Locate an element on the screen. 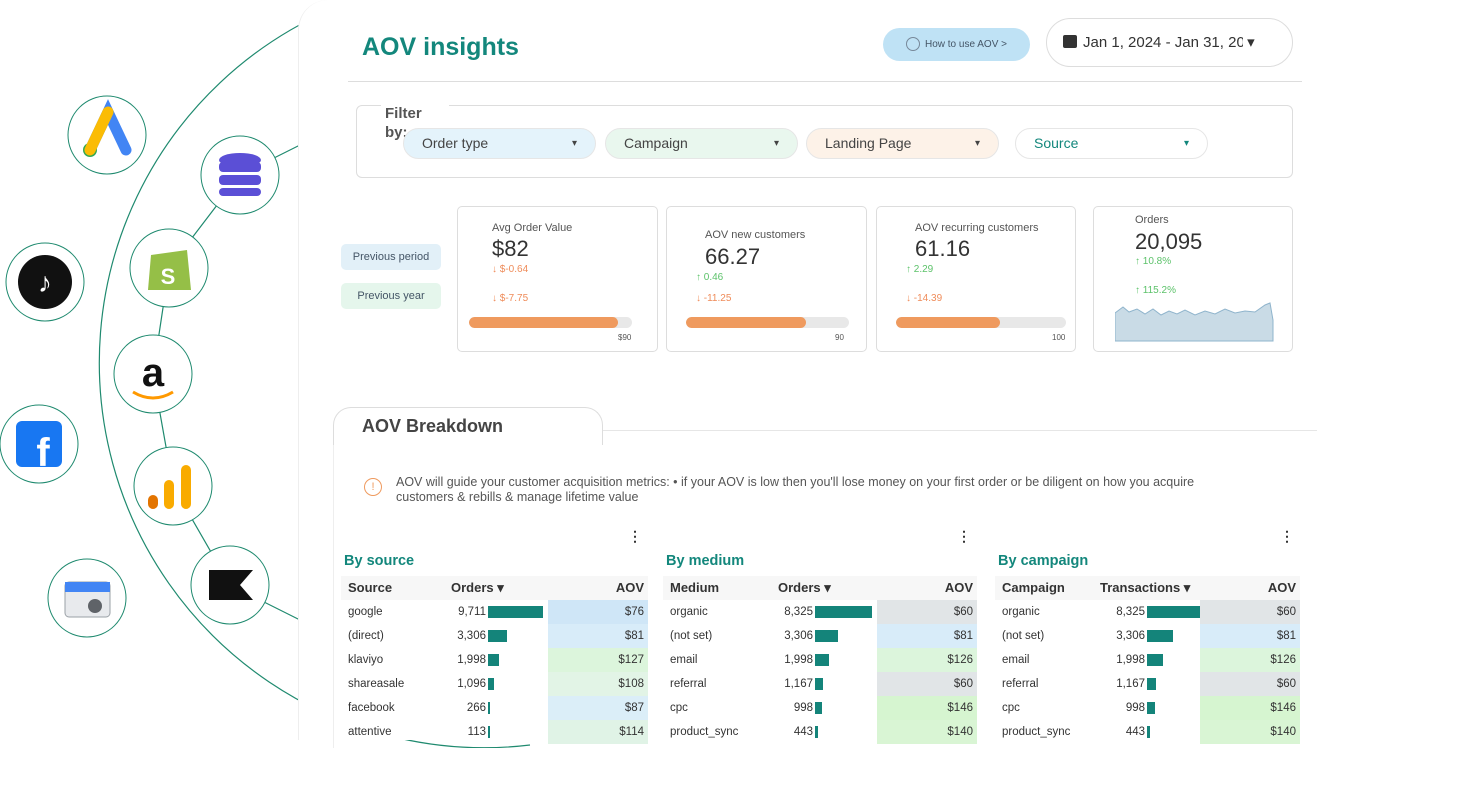 This screenshot has height=796, width=1466. orders-label: 266 is located at coordinates (476, 708).